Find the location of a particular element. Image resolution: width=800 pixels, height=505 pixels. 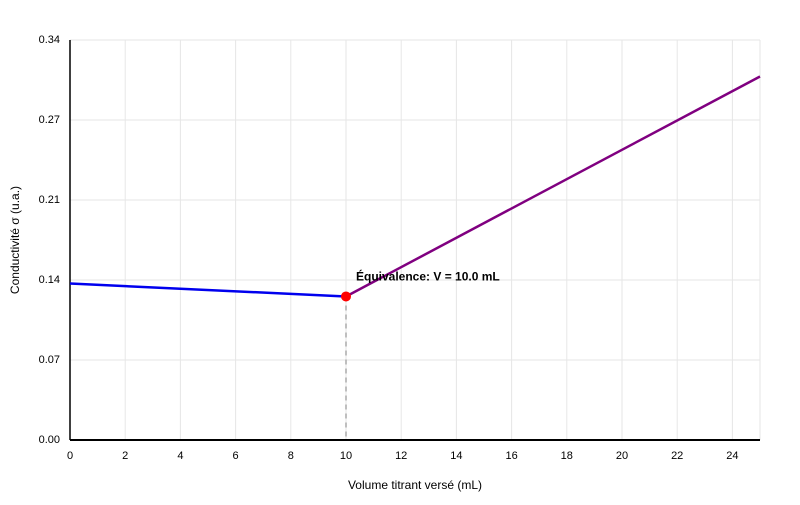

y-tick-label: 0.07 is located at coordinates (49, 360).